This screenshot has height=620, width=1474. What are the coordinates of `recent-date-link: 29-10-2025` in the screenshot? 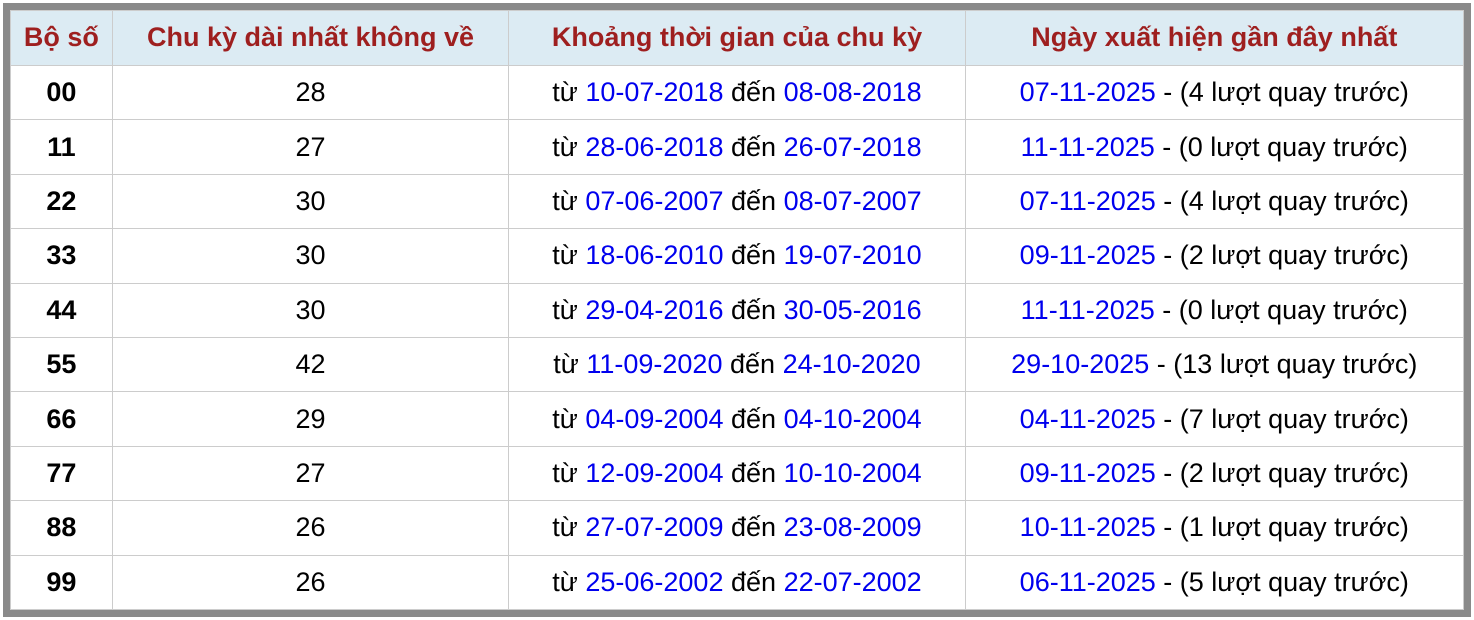 It's located at (1080, 364).